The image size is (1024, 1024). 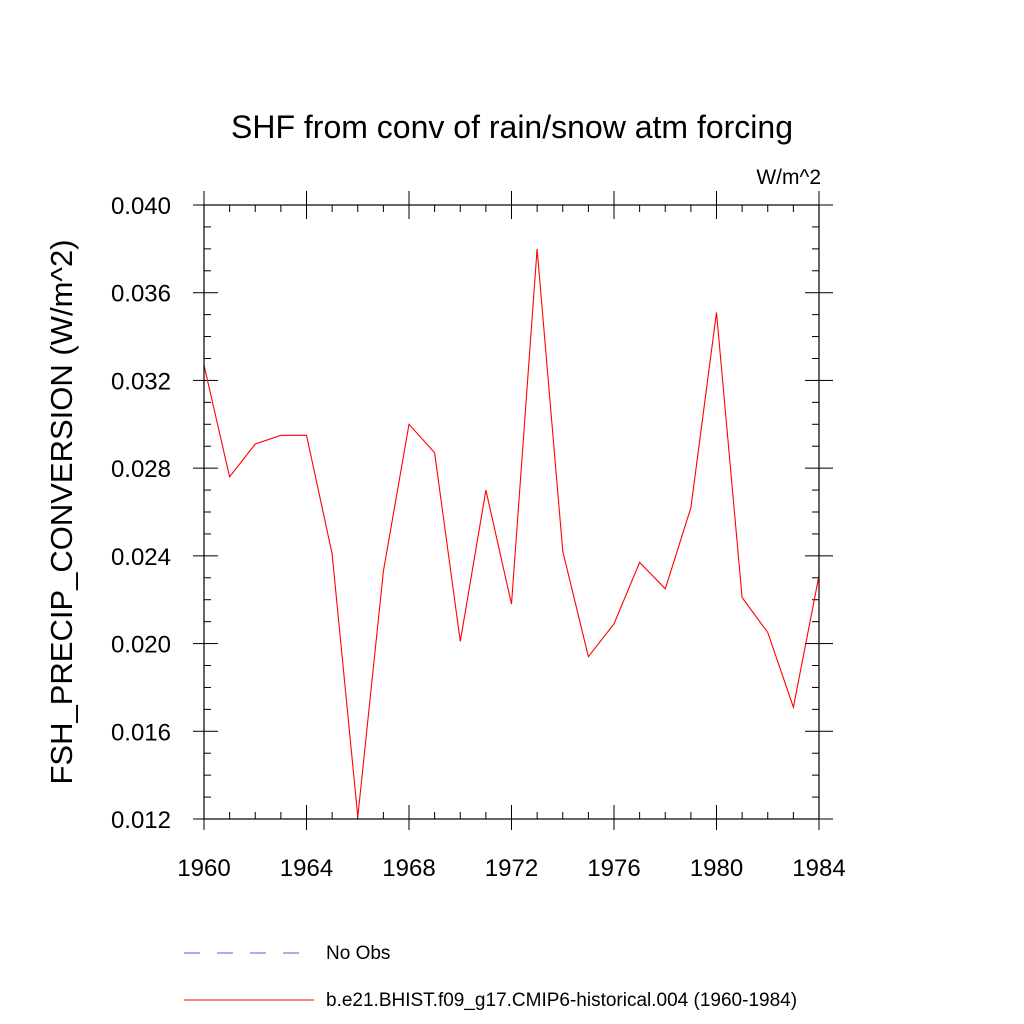 What do you see at coordinates (61, 511) in the screenshot?
I see `y-axis-label: FSH_PRECIP_CONVERSION (W/m^2)` at bounding box center [61, 511].